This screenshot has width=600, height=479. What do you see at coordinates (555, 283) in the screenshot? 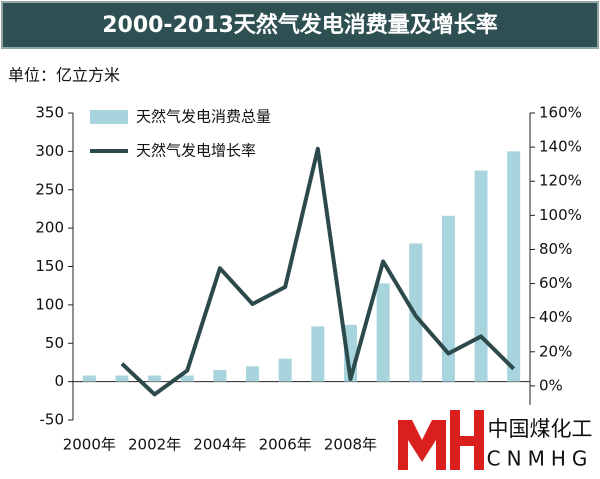
I see `y2-tick-label: 60%` at bounding box center [555, 283].